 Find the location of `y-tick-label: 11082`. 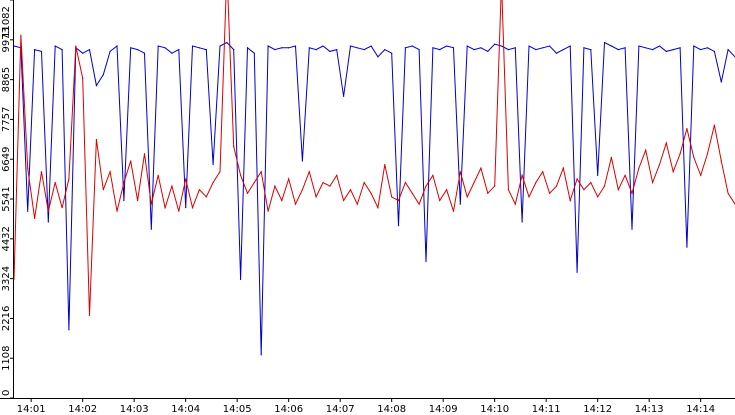

y-tick-label: 11082 is located at coordinates (6, 22).